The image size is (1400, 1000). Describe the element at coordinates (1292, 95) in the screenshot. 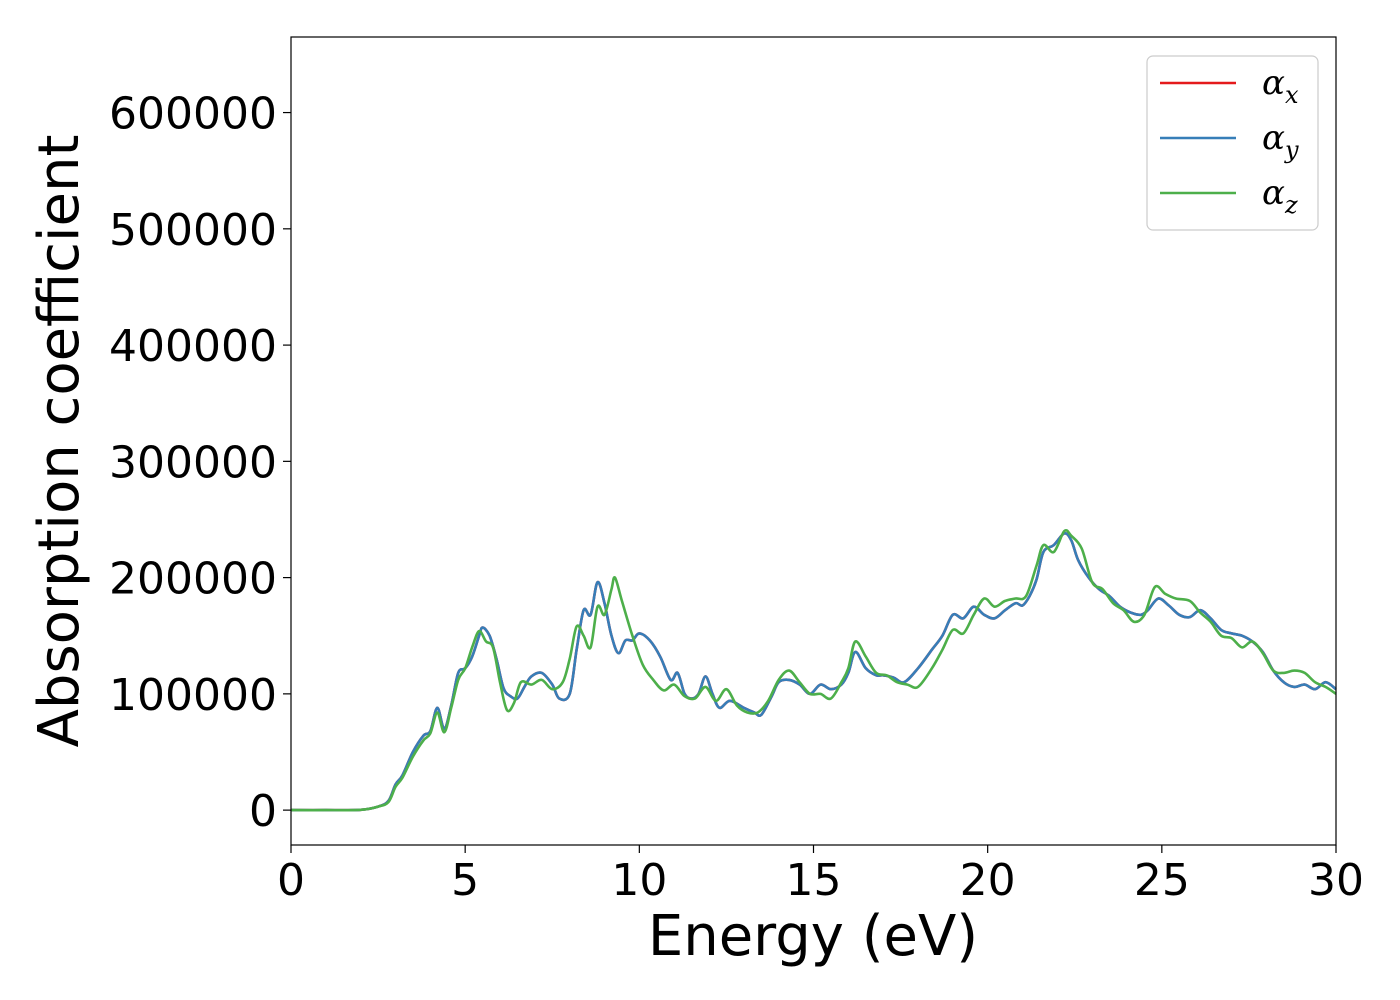

I see `legend-label-subscript: x` at that location.